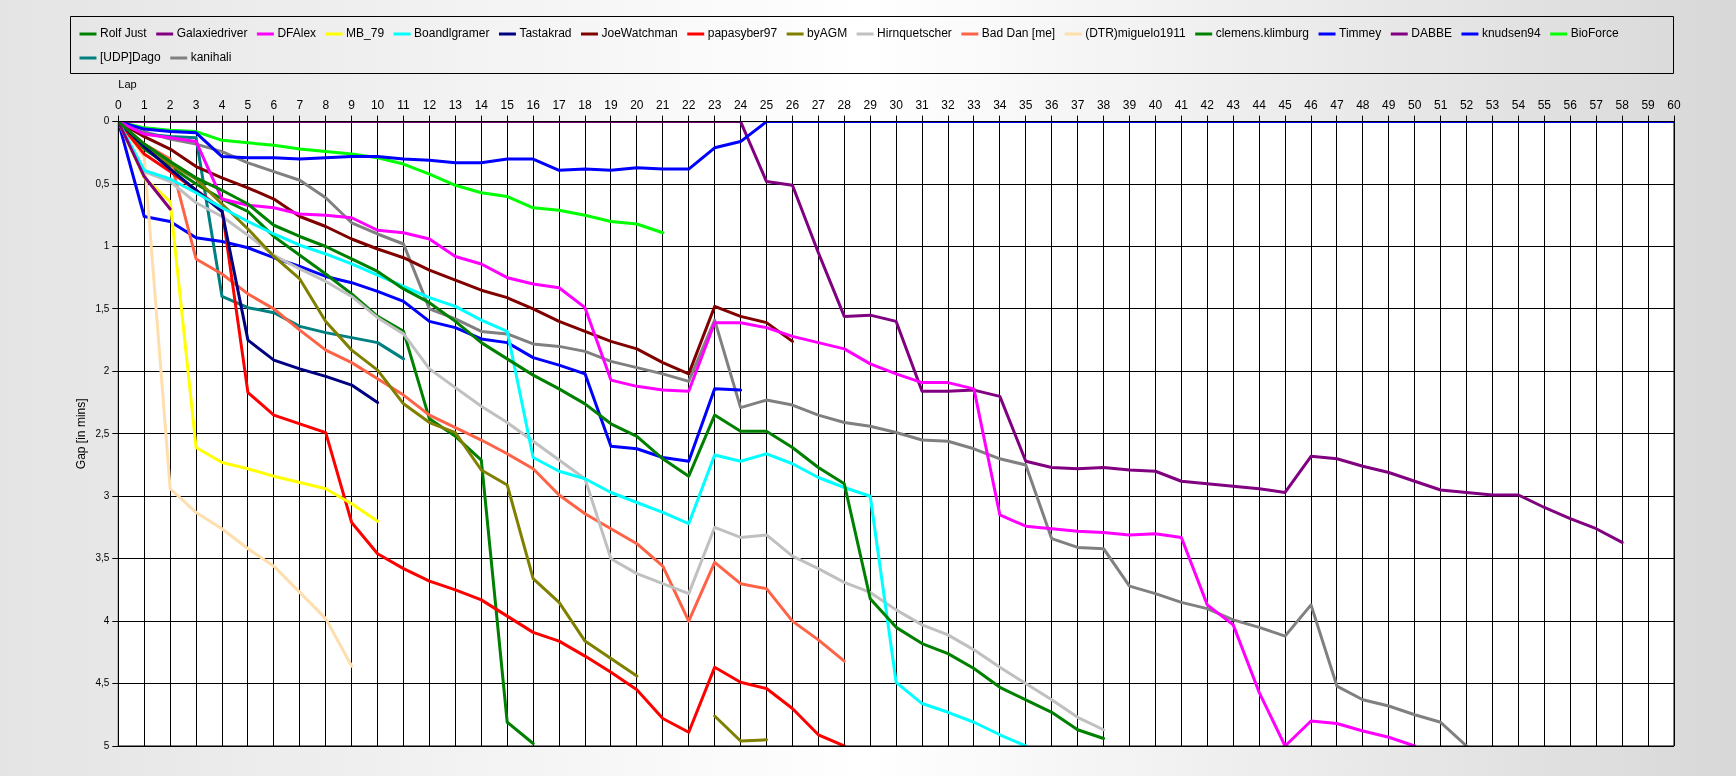  Describe the element at coordinates (429, 104) in the screenshot. I see `x-tick-label: 12` at that location.